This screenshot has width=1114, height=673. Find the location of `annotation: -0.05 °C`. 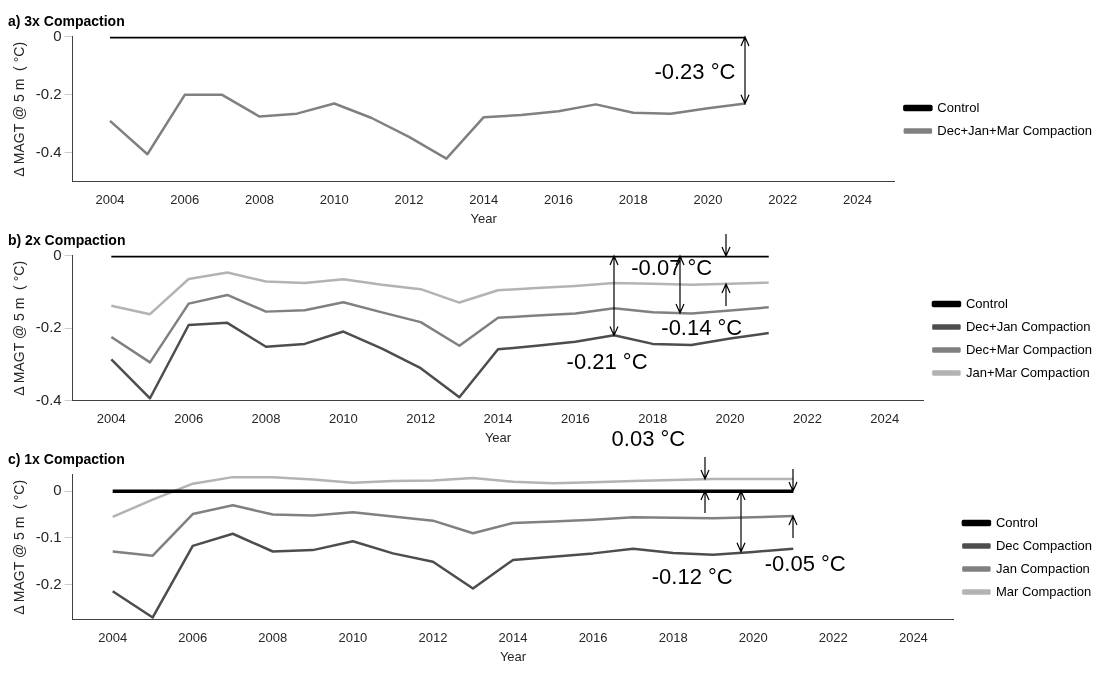

annotation: -0.05 °C is located at coordinates (805, 563).